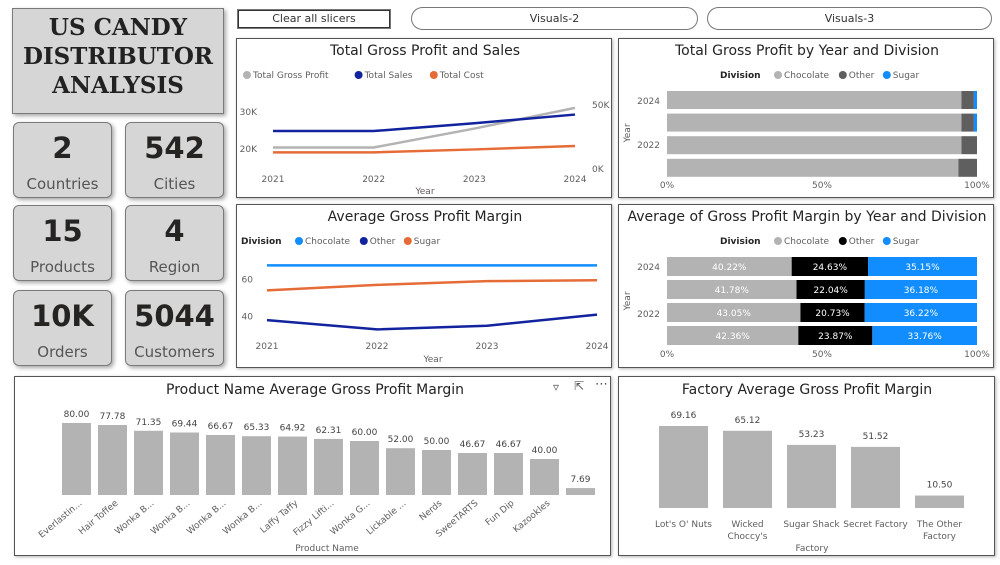  What do you see at coordinates (62, 316) in the screenshot?
I see `kpi-value: 10K` at bounding box center [62, 316].